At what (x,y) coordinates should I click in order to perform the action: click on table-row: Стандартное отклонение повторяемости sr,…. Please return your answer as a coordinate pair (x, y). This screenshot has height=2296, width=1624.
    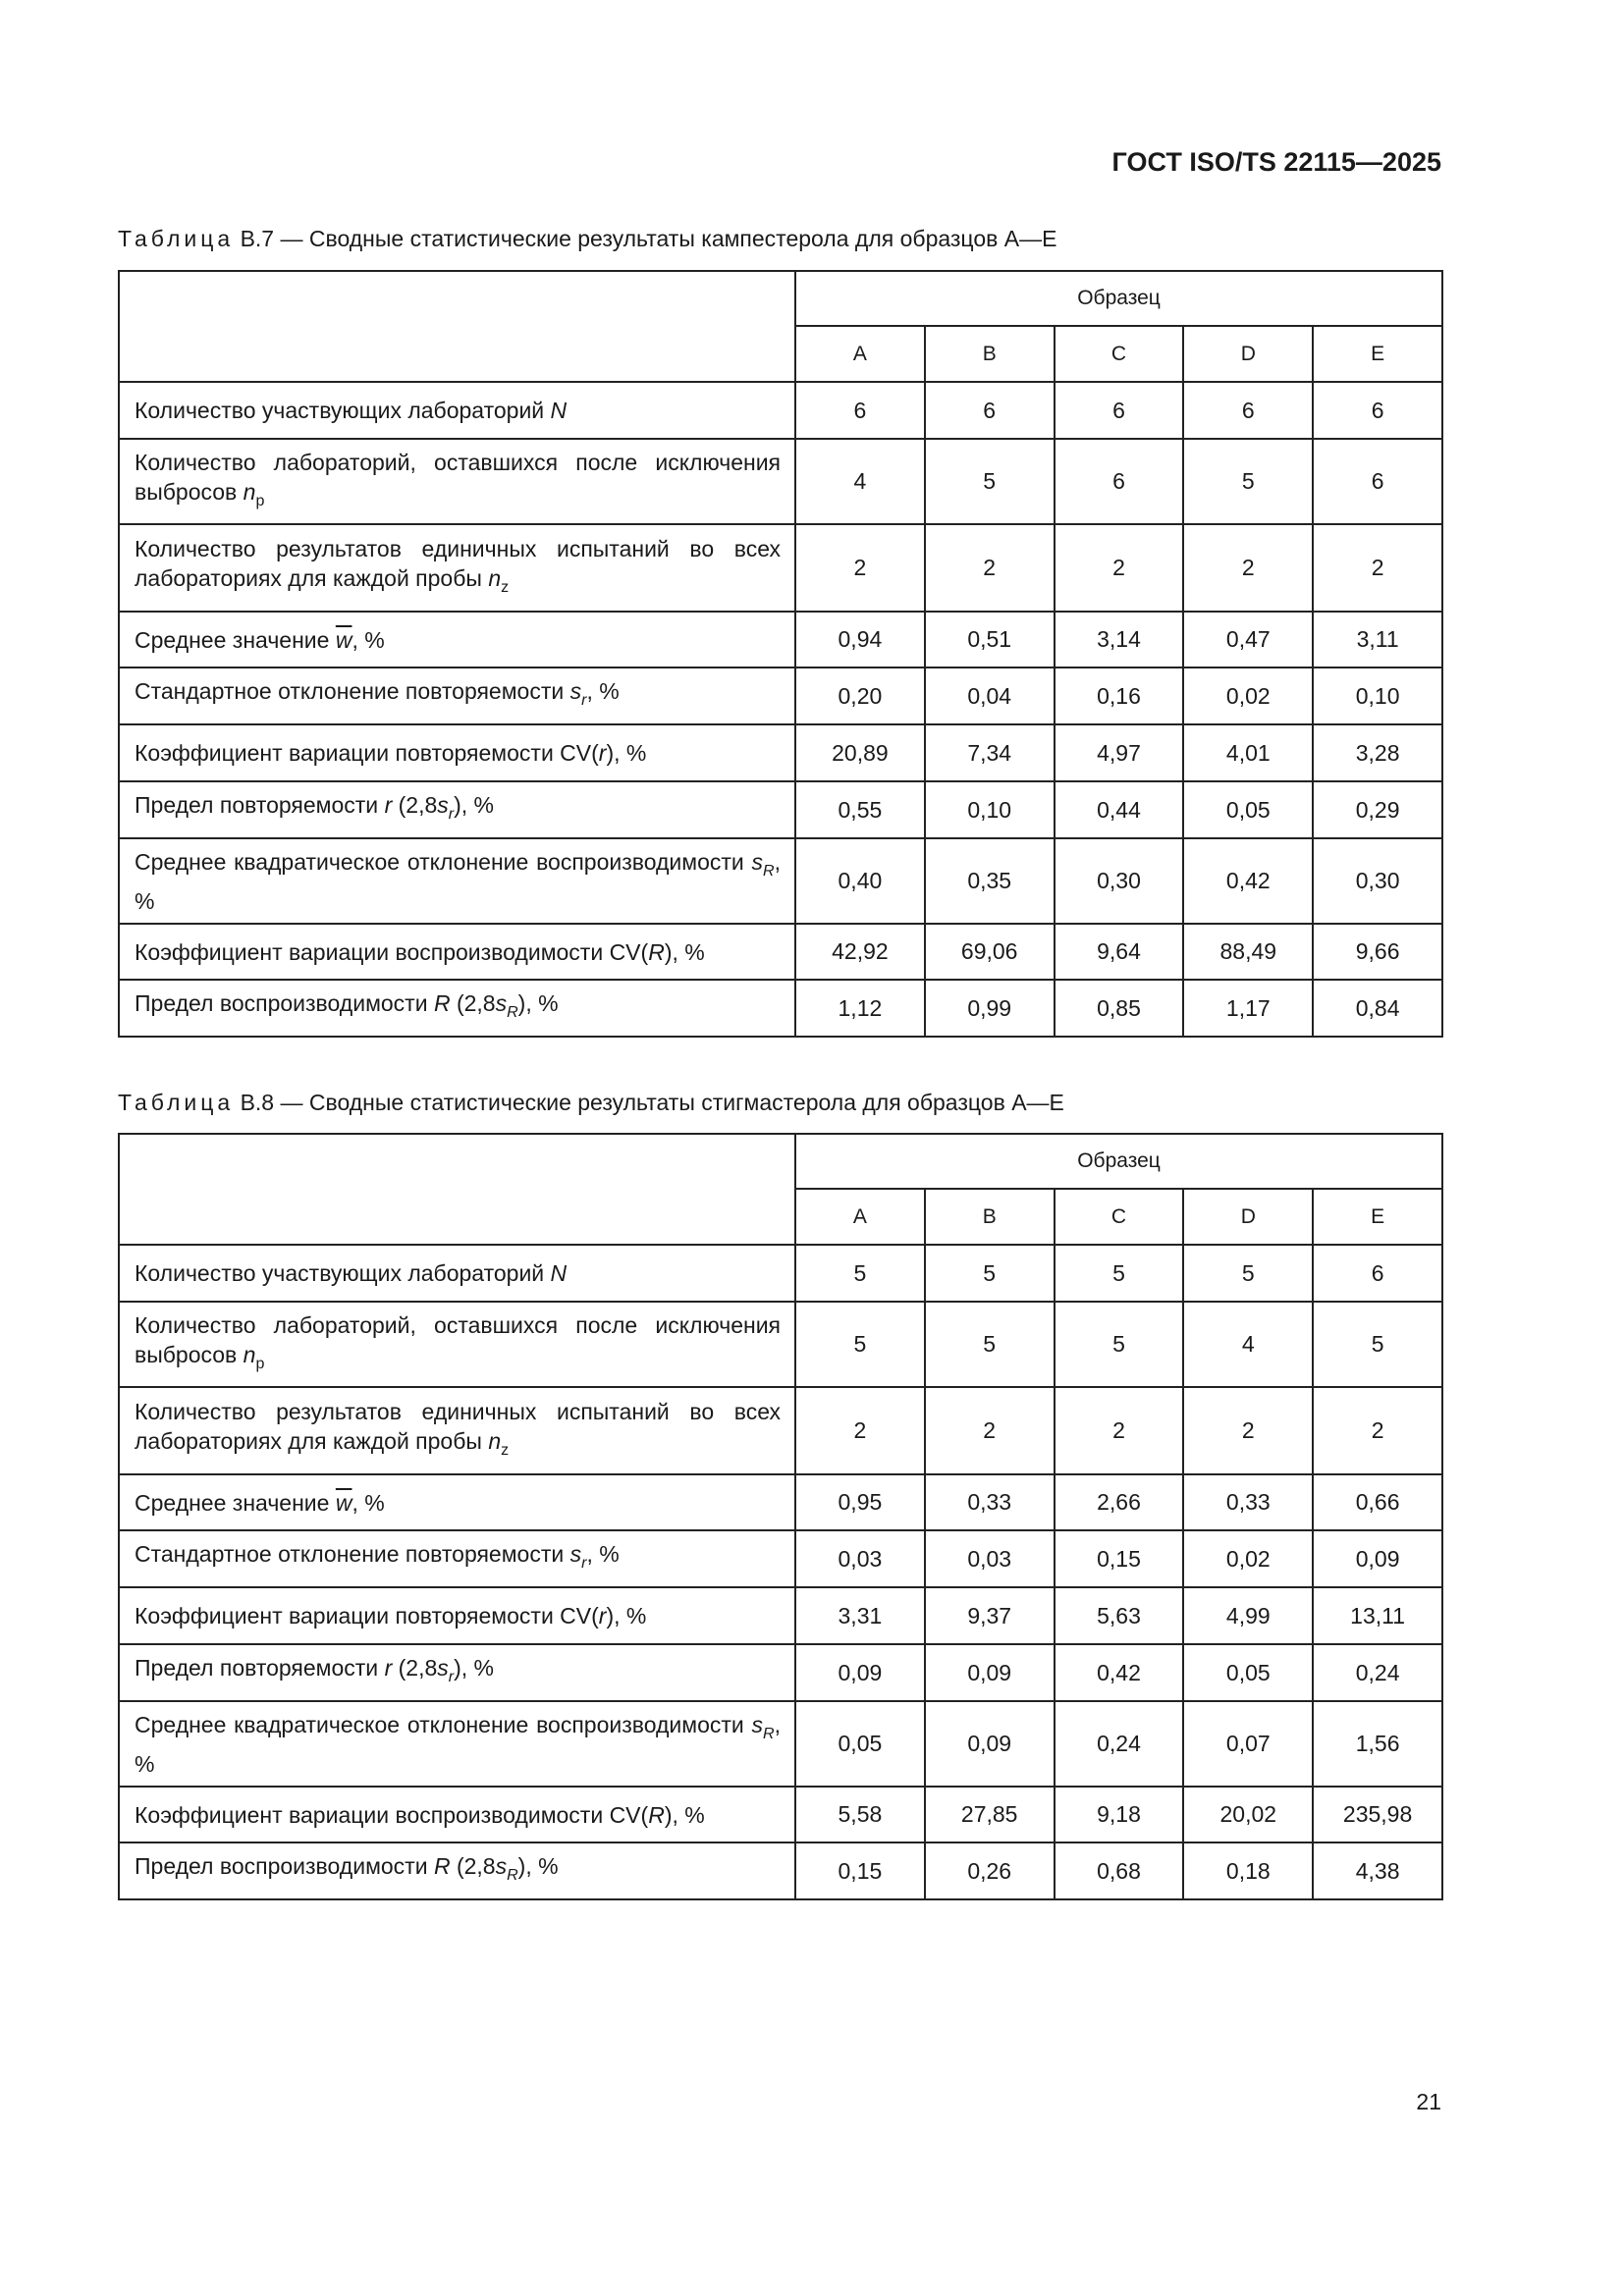
    Looking at the image, I should click on (781, 1559).